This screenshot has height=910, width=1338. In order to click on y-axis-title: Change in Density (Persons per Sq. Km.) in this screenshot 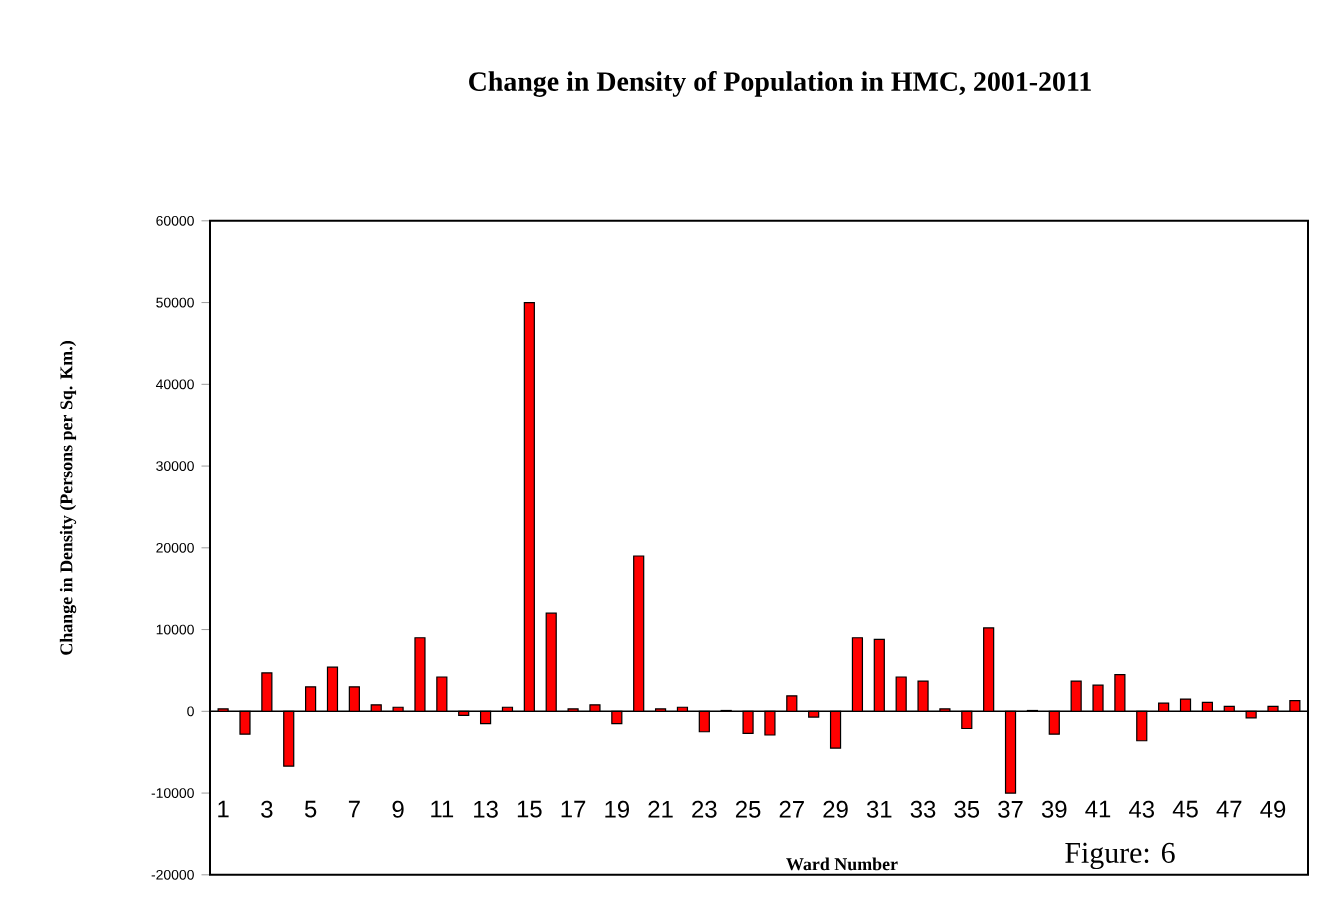, I will do `click(68, 498)`.